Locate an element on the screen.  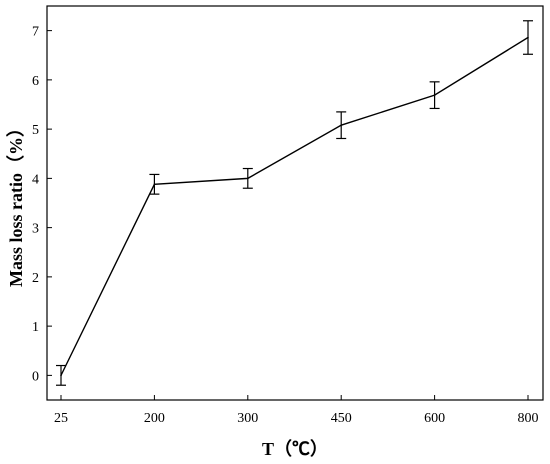
y-tick-label-0: 0 is located at coordinates (35, 376).